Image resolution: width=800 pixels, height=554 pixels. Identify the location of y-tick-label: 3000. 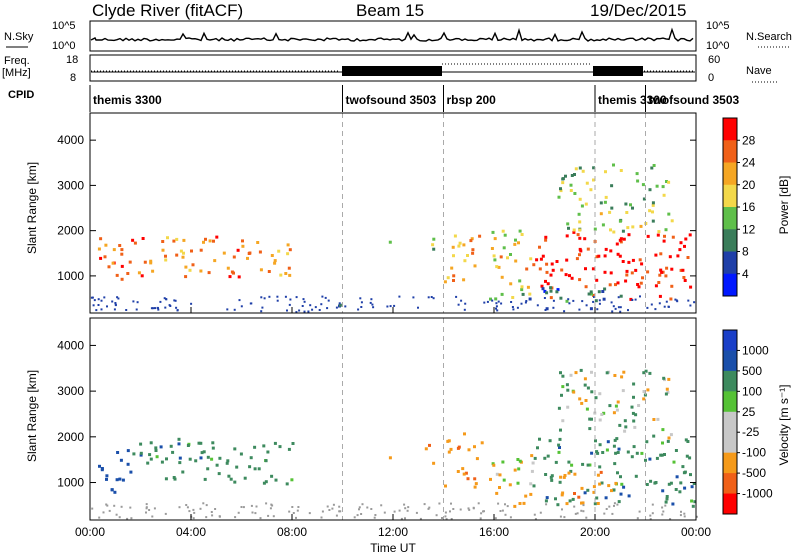
(70, 185).